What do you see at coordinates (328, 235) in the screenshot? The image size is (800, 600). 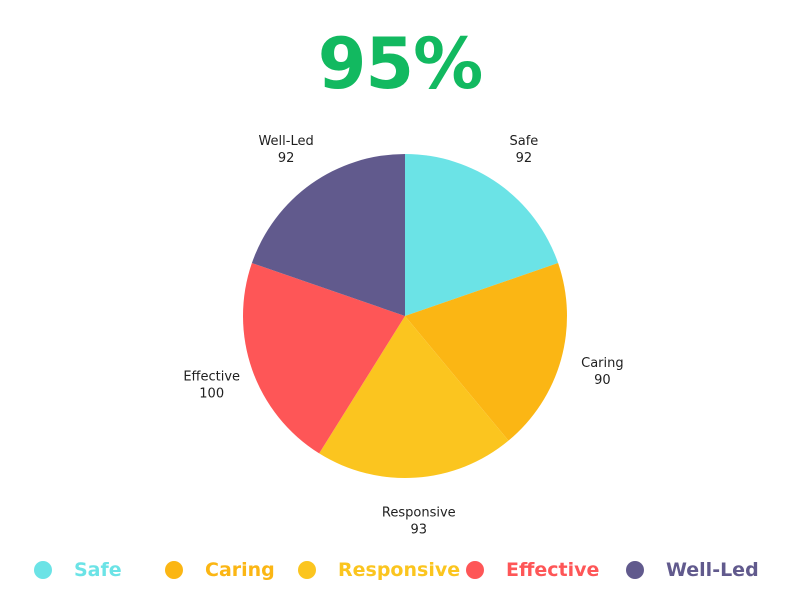 I see `pie-slice-well-led` at bounding box center [328, 235].